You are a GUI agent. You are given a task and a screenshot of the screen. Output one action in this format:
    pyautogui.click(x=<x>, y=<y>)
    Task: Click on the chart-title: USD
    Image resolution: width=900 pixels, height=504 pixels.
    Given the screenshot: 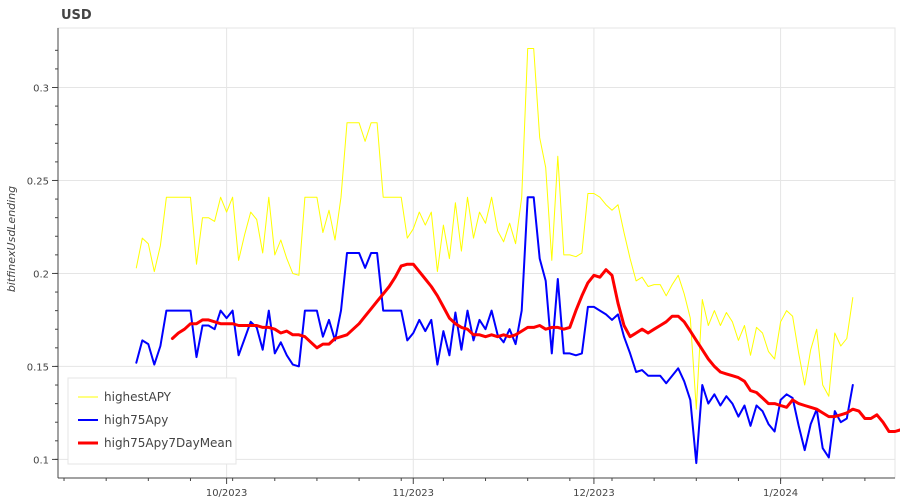 What is the action you would take?
    pyautogui.click(x=76, y=15)
    